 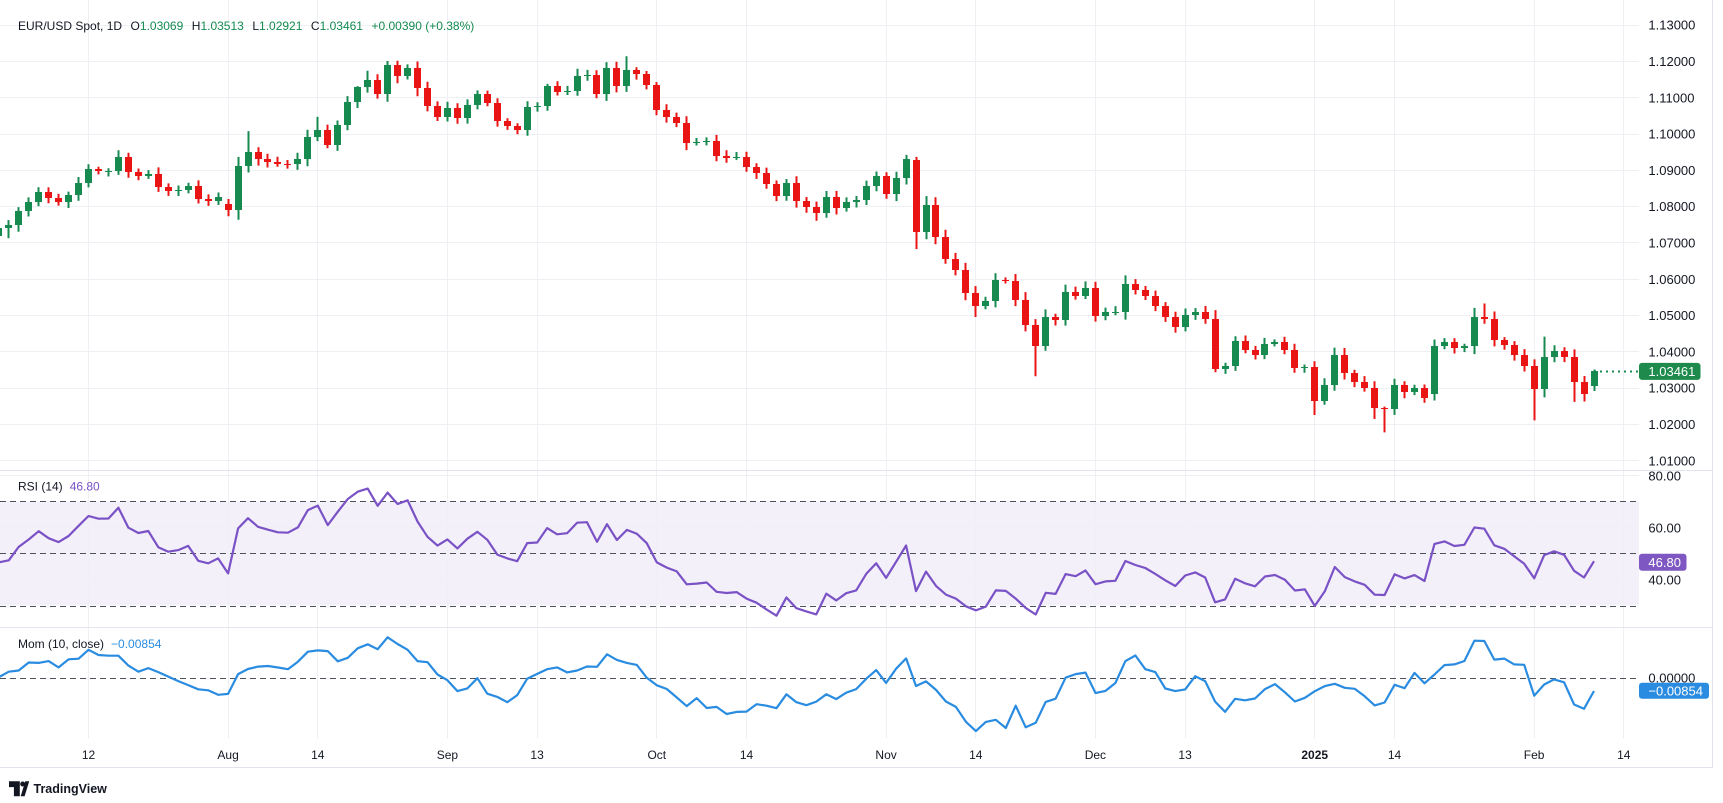 I want to click on svg-text: 1.01000, so click(x=1671, y=460).